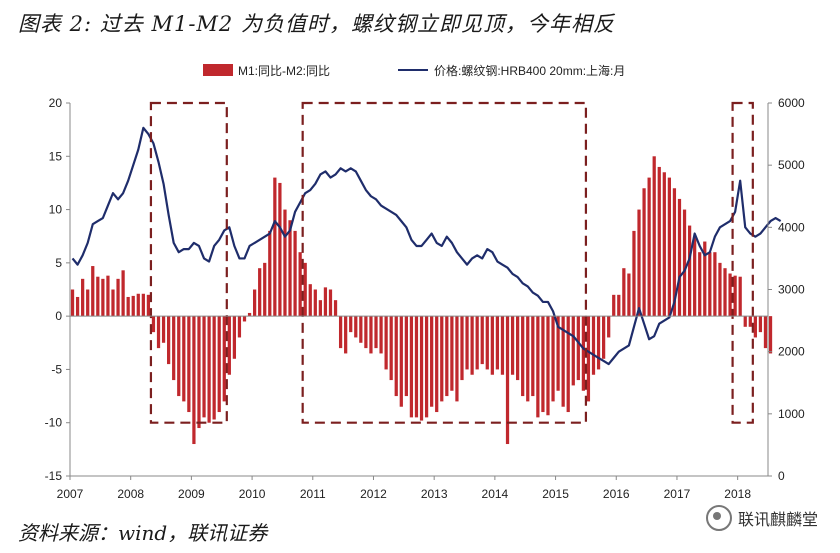  I want to click on left-tick-label: 5, so click(58, 263).